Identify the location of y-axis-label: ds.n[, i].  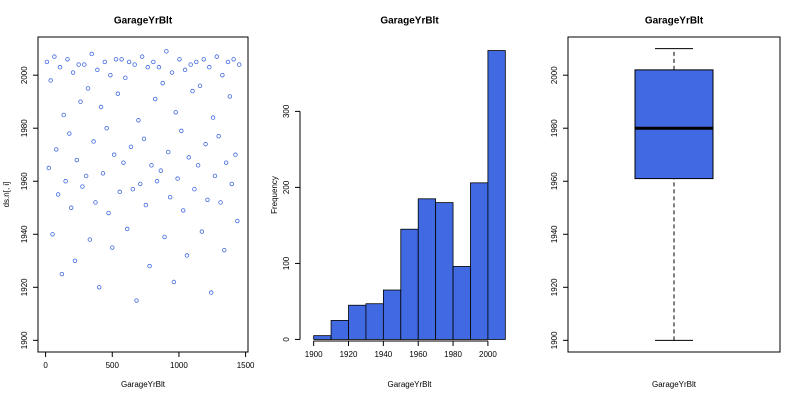
(6, 195).